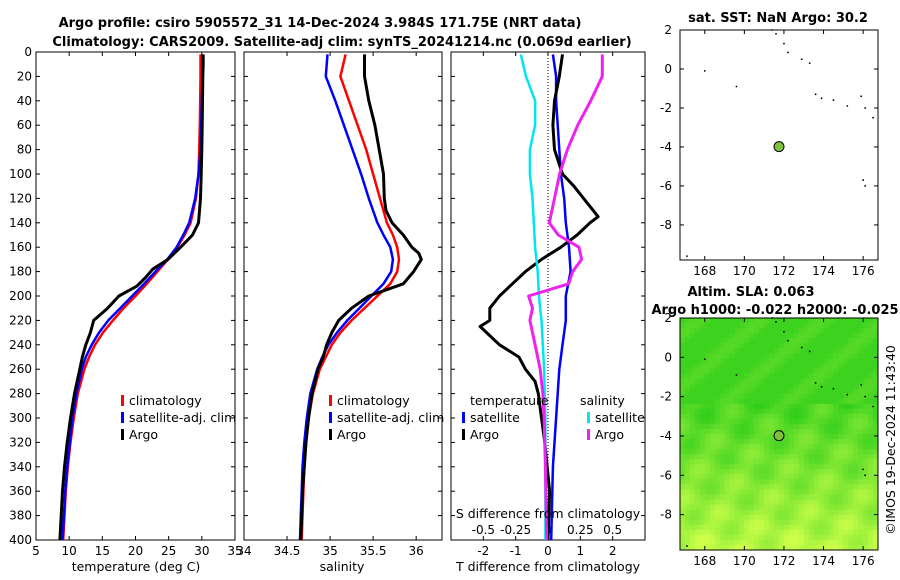 This screenshot has width=900, height=580. Describe the element at coordinates (769, 439) in the screenshot. I see `sla-map-panel: 168 170 172 174 176-8-6-4-202` at that location.